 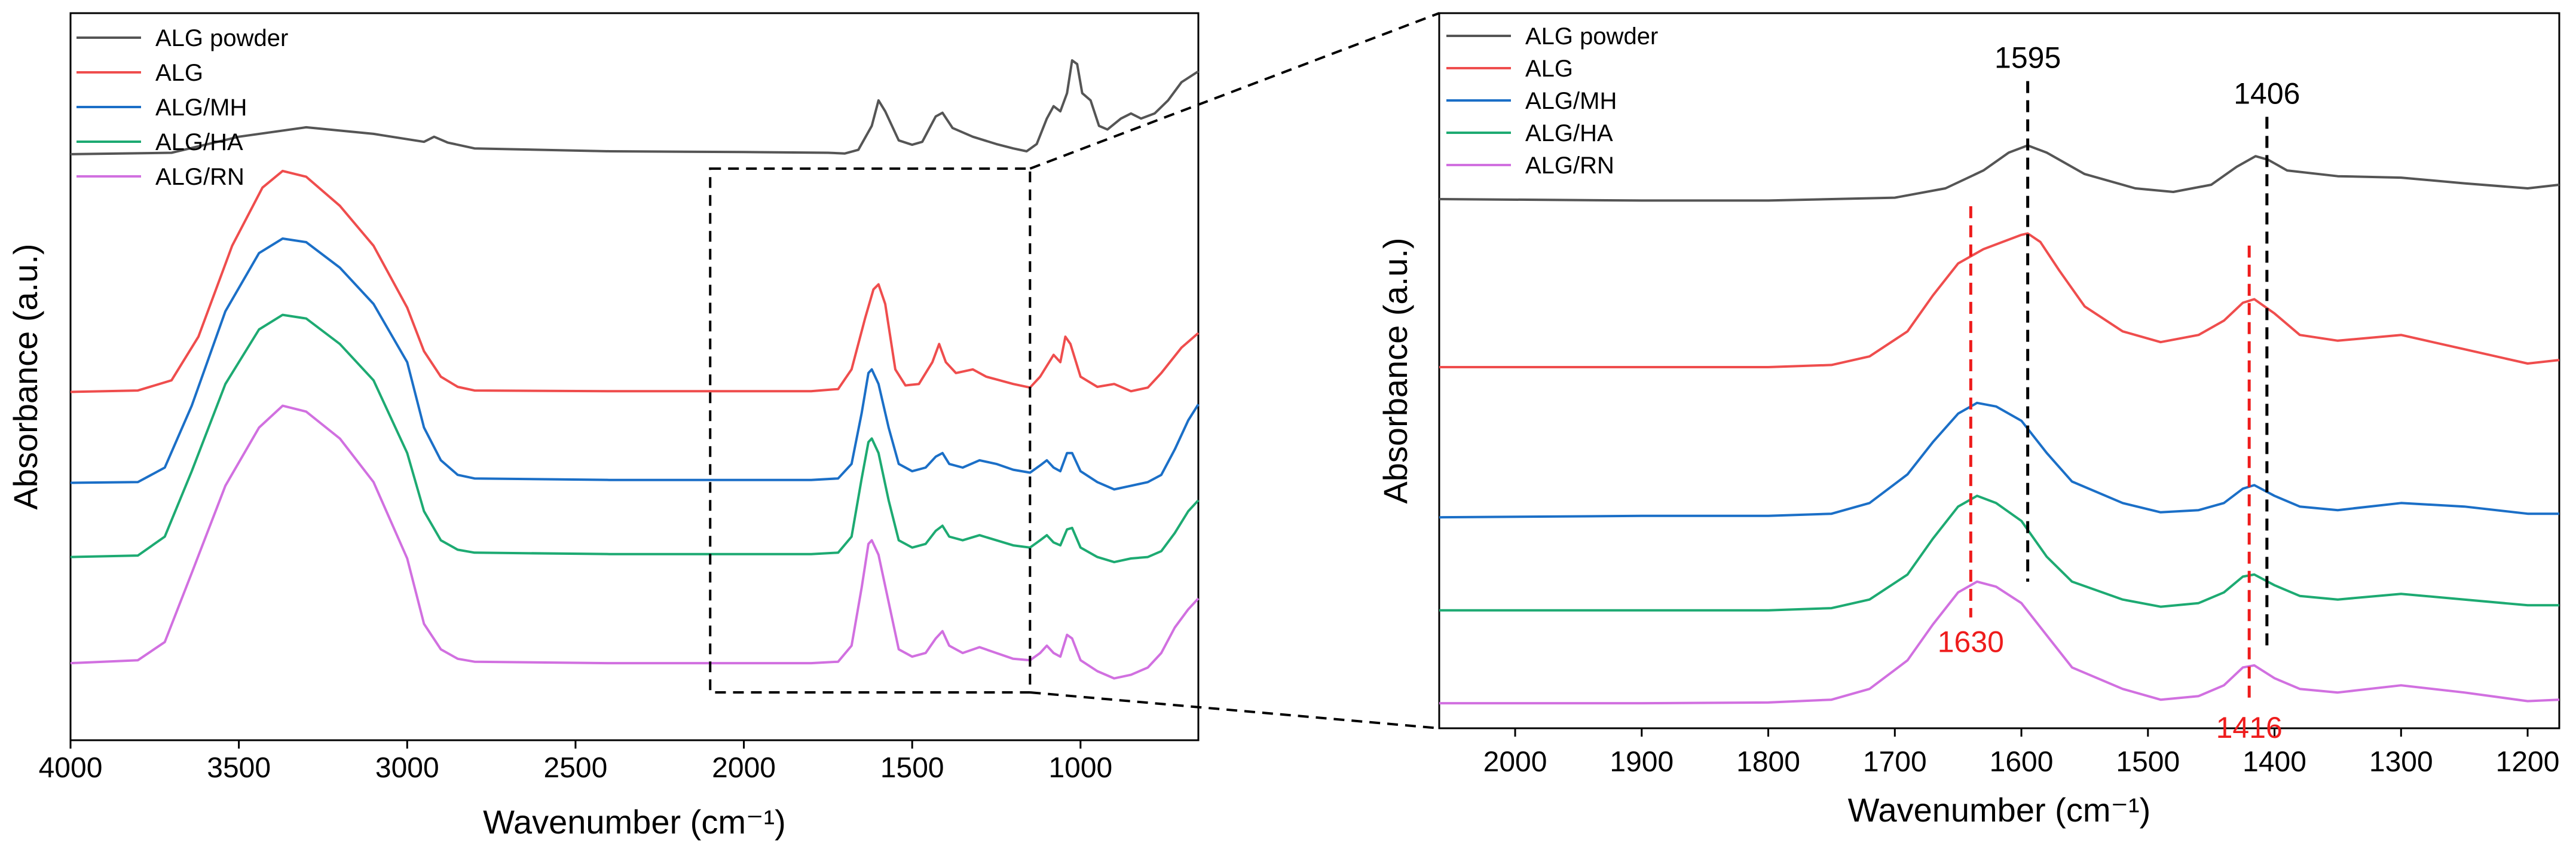 What do you see at coordinates (2267, 93) in the screenshot?
I see `peak-label-1406: 1406` at bounding box center [2267, 93].